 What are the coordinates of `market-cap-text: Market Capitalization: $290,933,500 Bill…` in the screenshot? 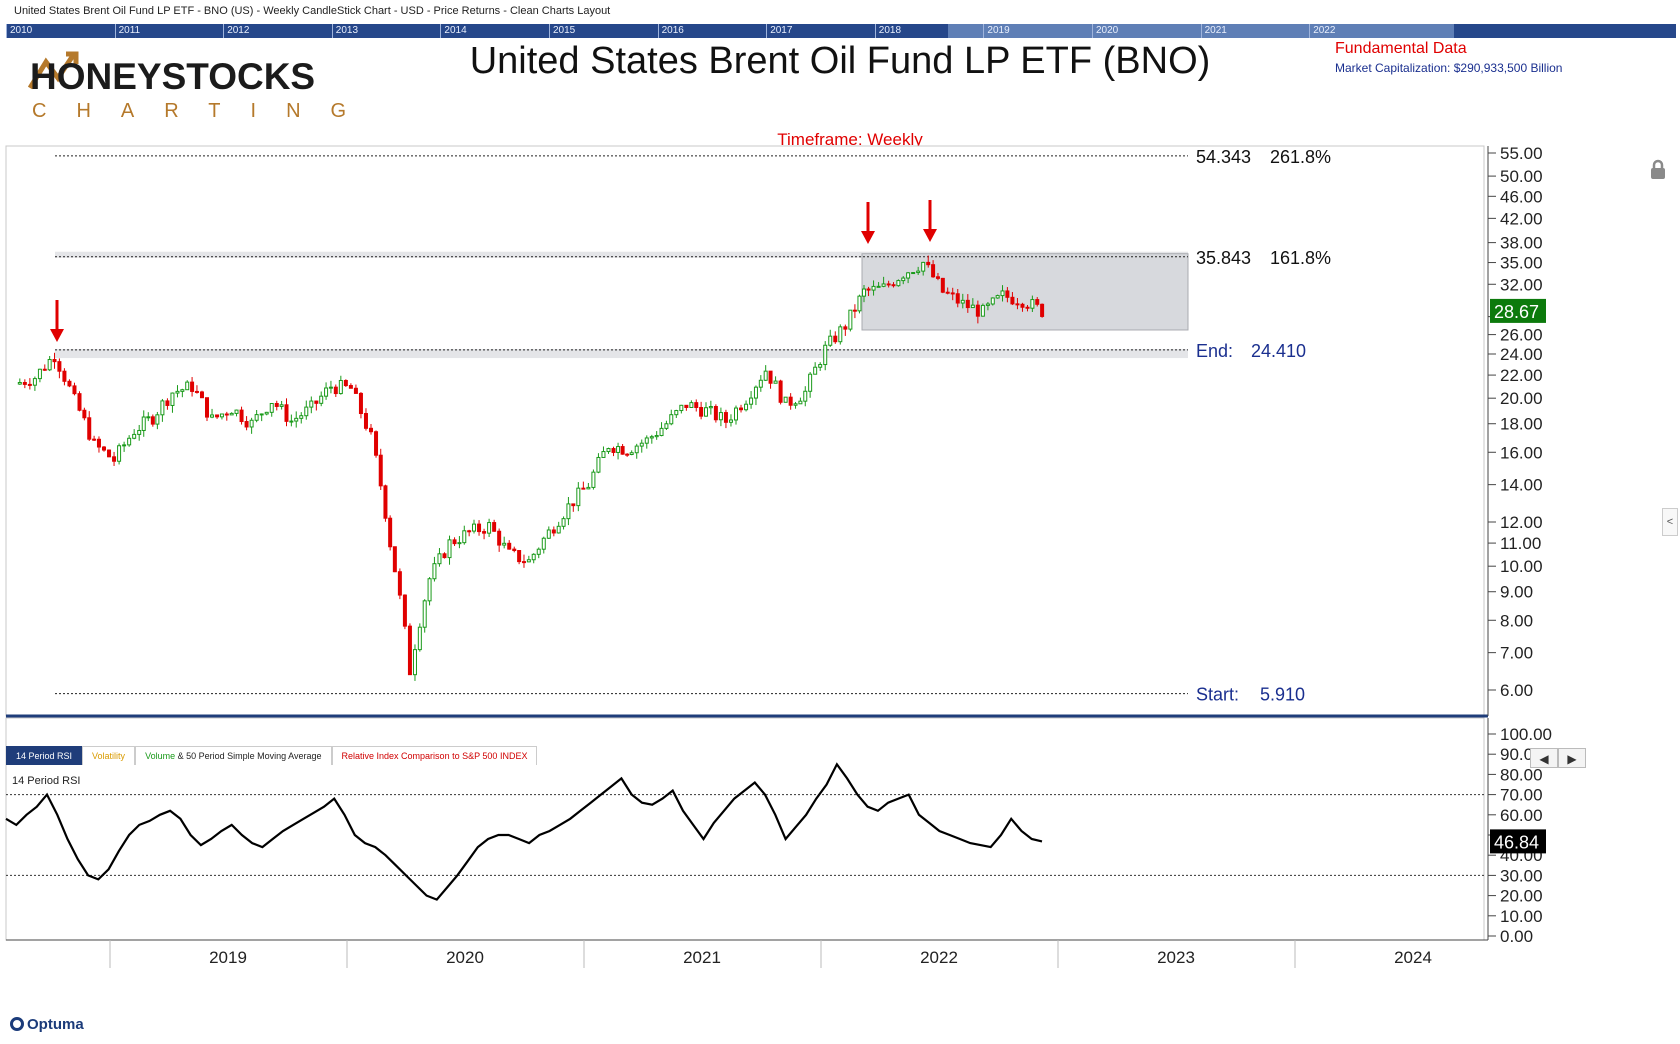 It's located at (1449, 68).